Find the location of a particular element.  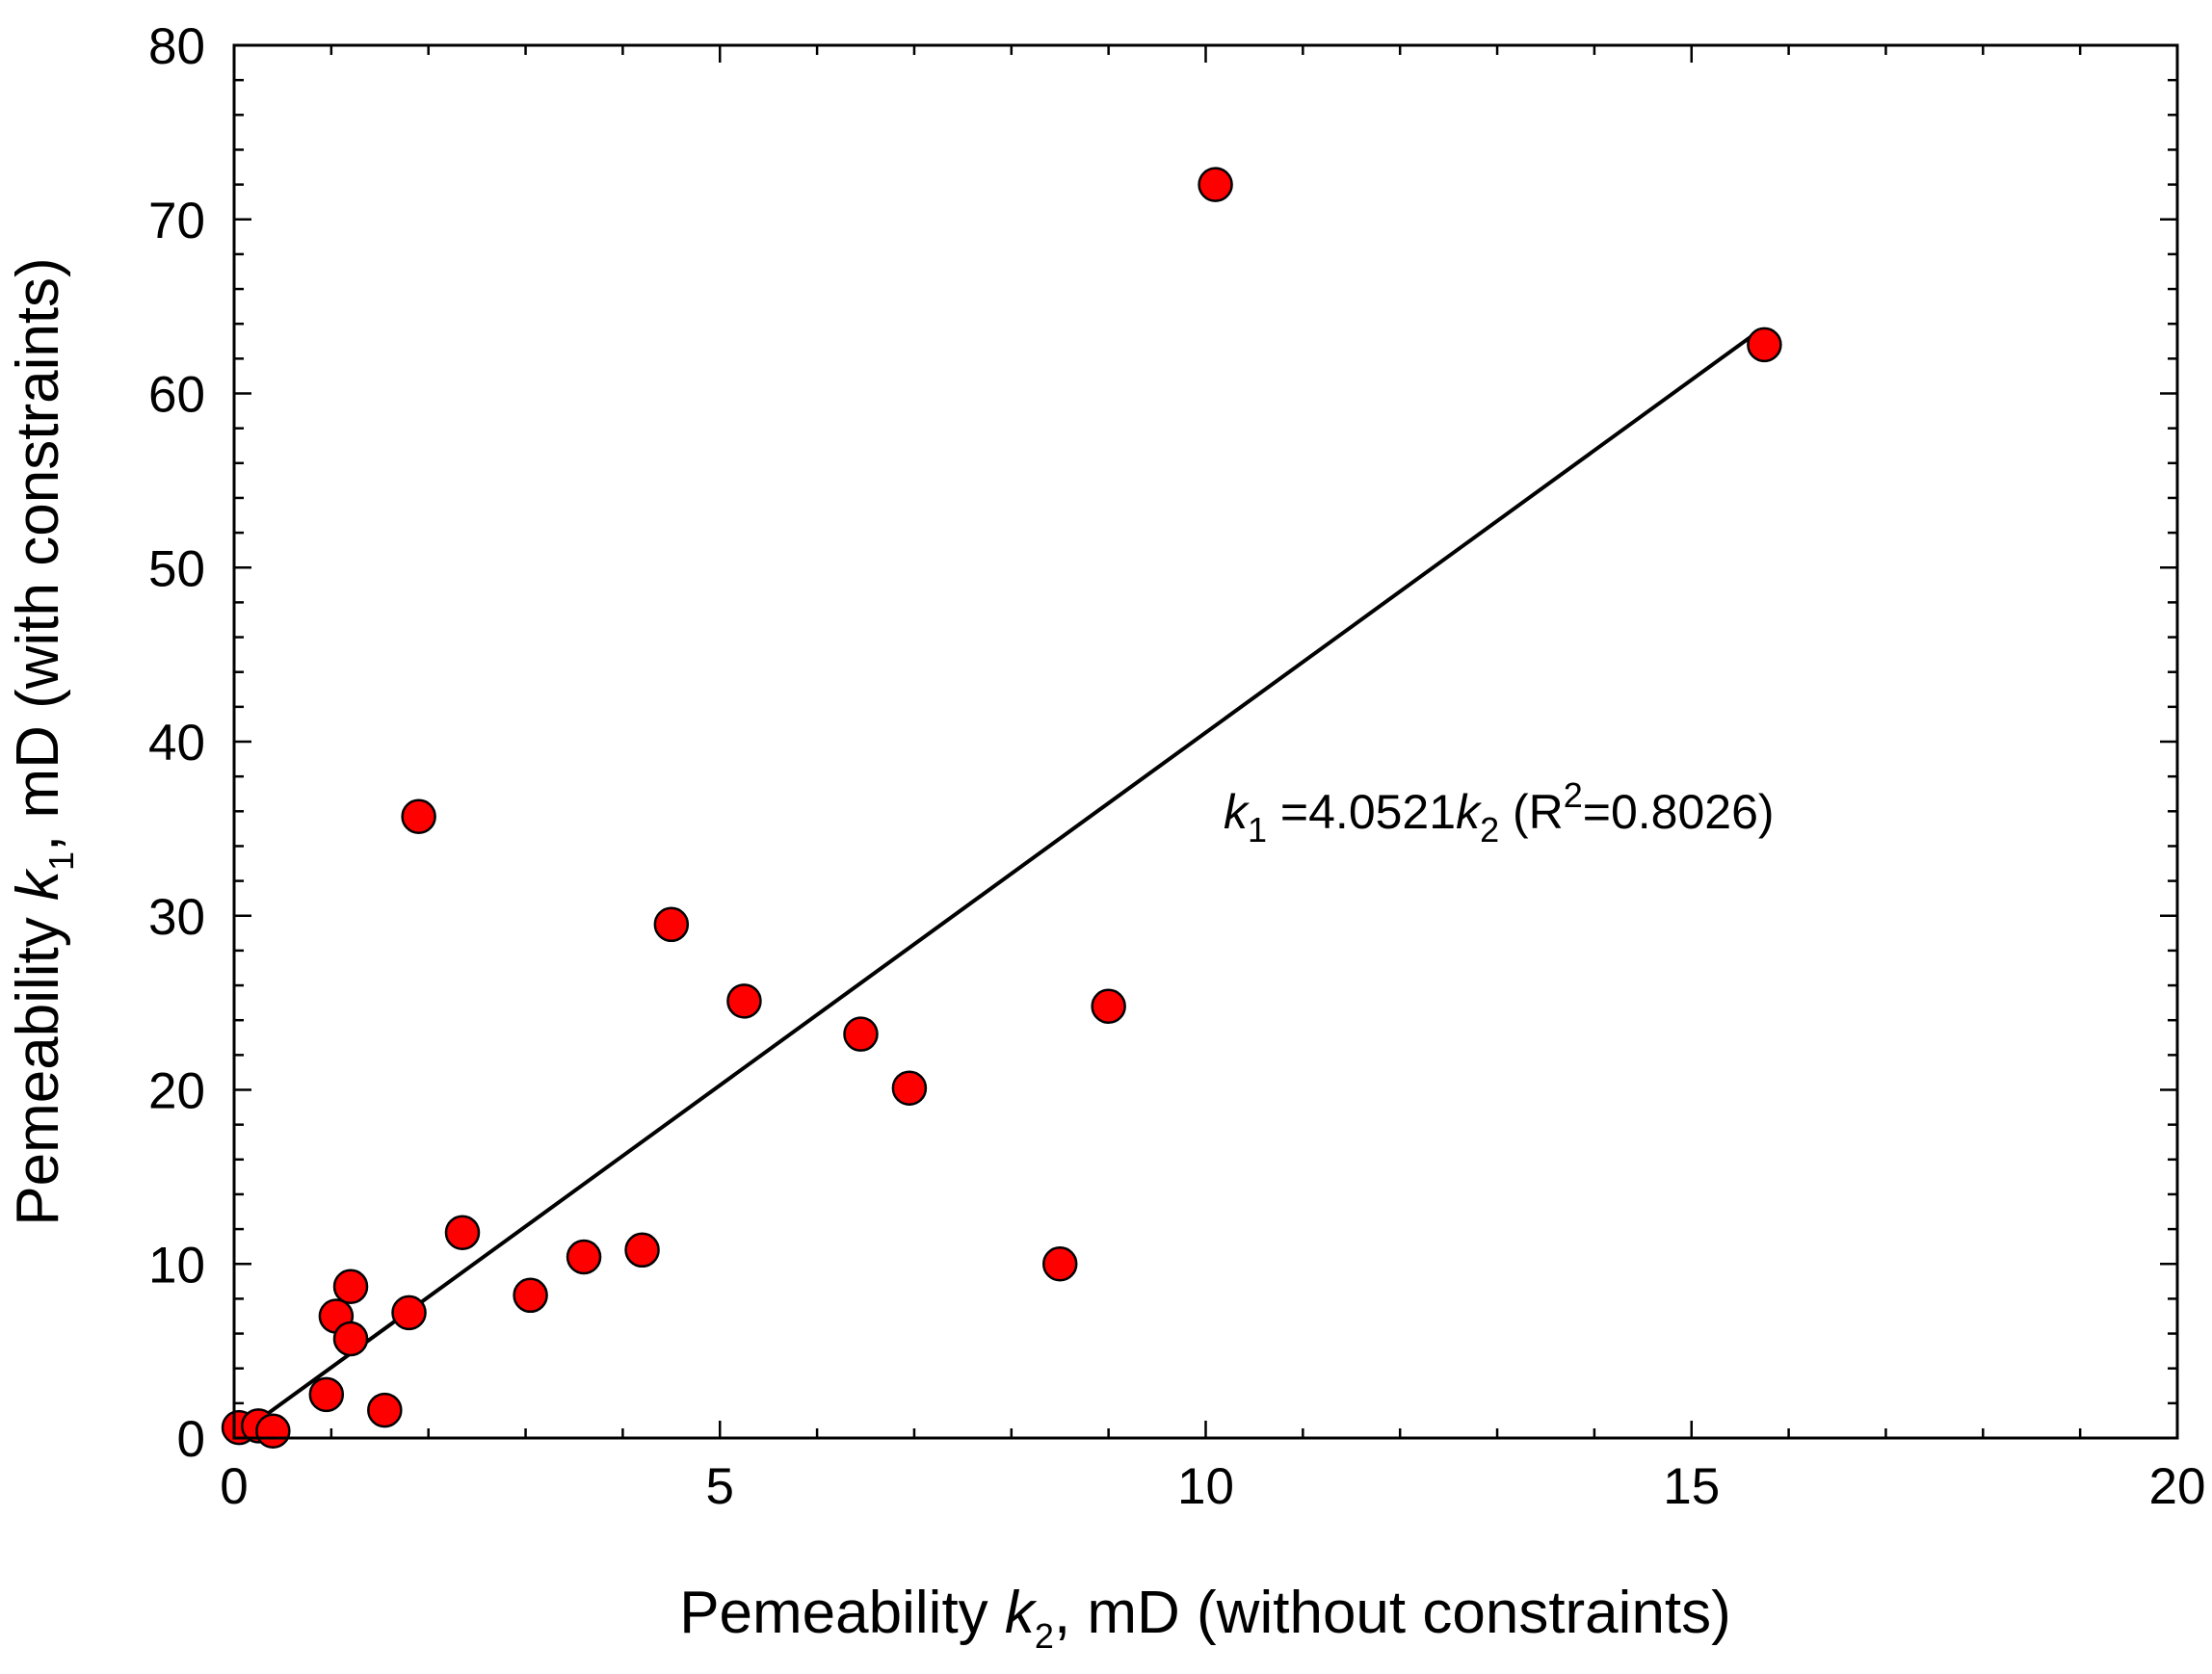

x-title-suffix: , mD (without constraints) is located at coordinates (1392, 1613).